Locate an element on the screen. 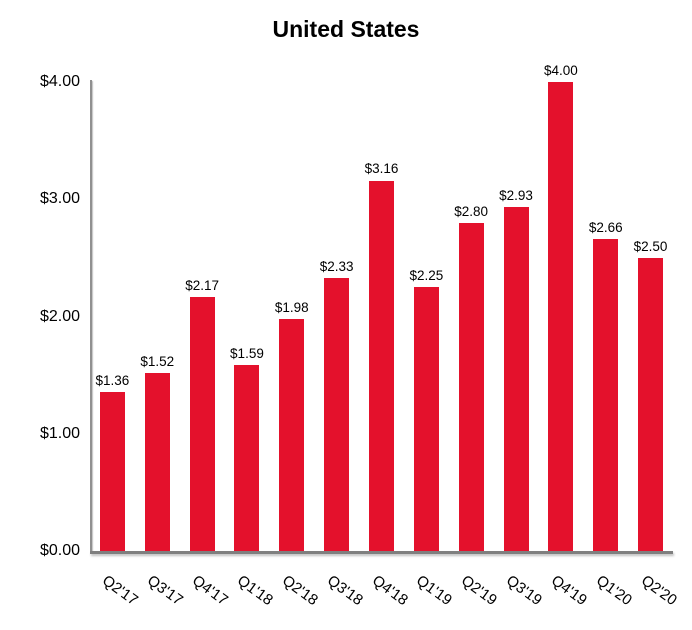 Image resolution: width=692 pixels, height=630 pixels. bar-Q3'17 is located at coordinates (157, 461).